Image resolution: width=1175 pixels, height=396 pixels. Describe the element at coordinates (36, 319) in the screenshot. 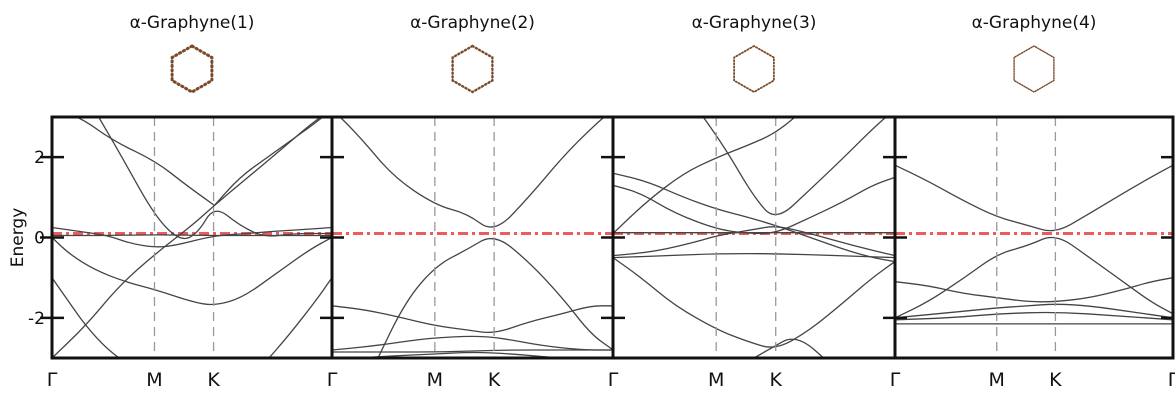

I see `y-tick-label: -2` at that location.